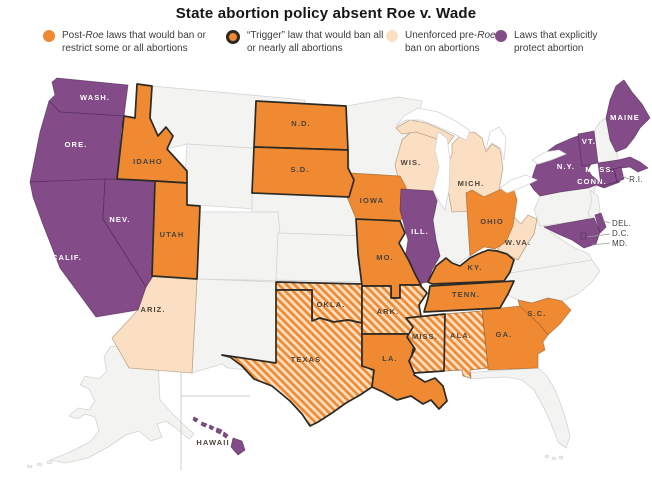  I want to click on state-il, so click(420, 236).